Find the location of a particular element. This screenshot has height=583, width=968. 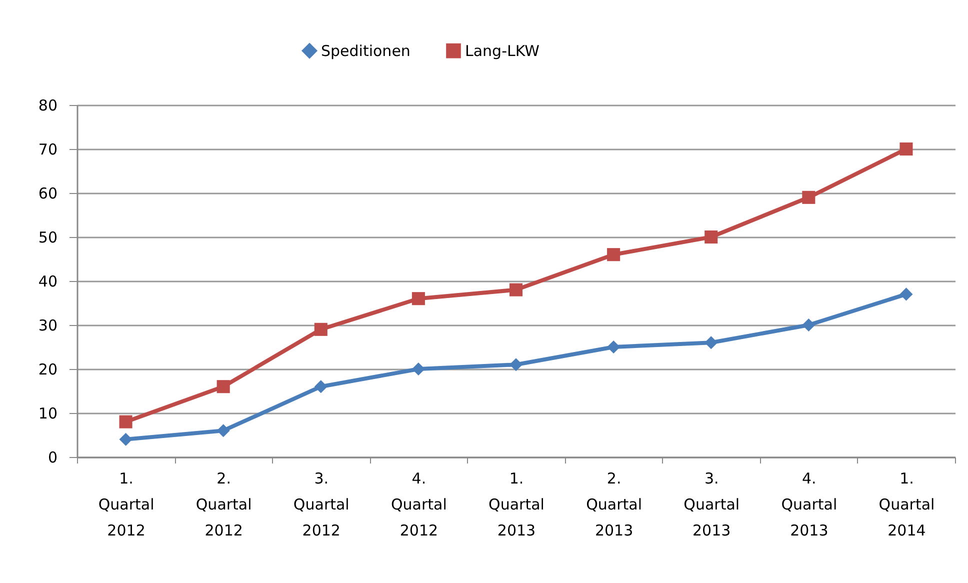

x-tick-label: 3. Quartal 2013 is located at coordinates (712, 505).